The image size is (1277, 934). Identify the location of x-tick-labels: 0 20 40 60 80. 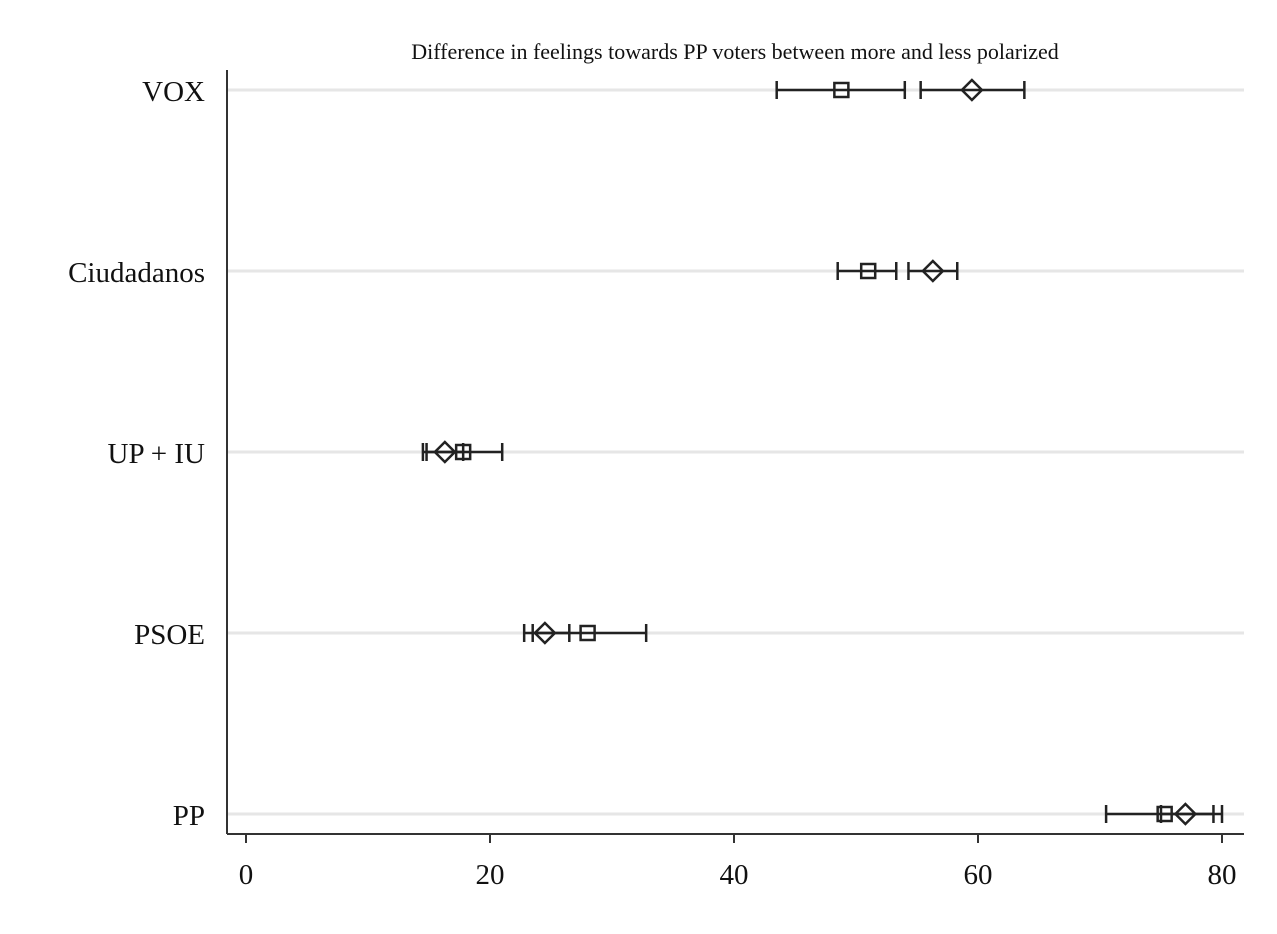
(738, 875).